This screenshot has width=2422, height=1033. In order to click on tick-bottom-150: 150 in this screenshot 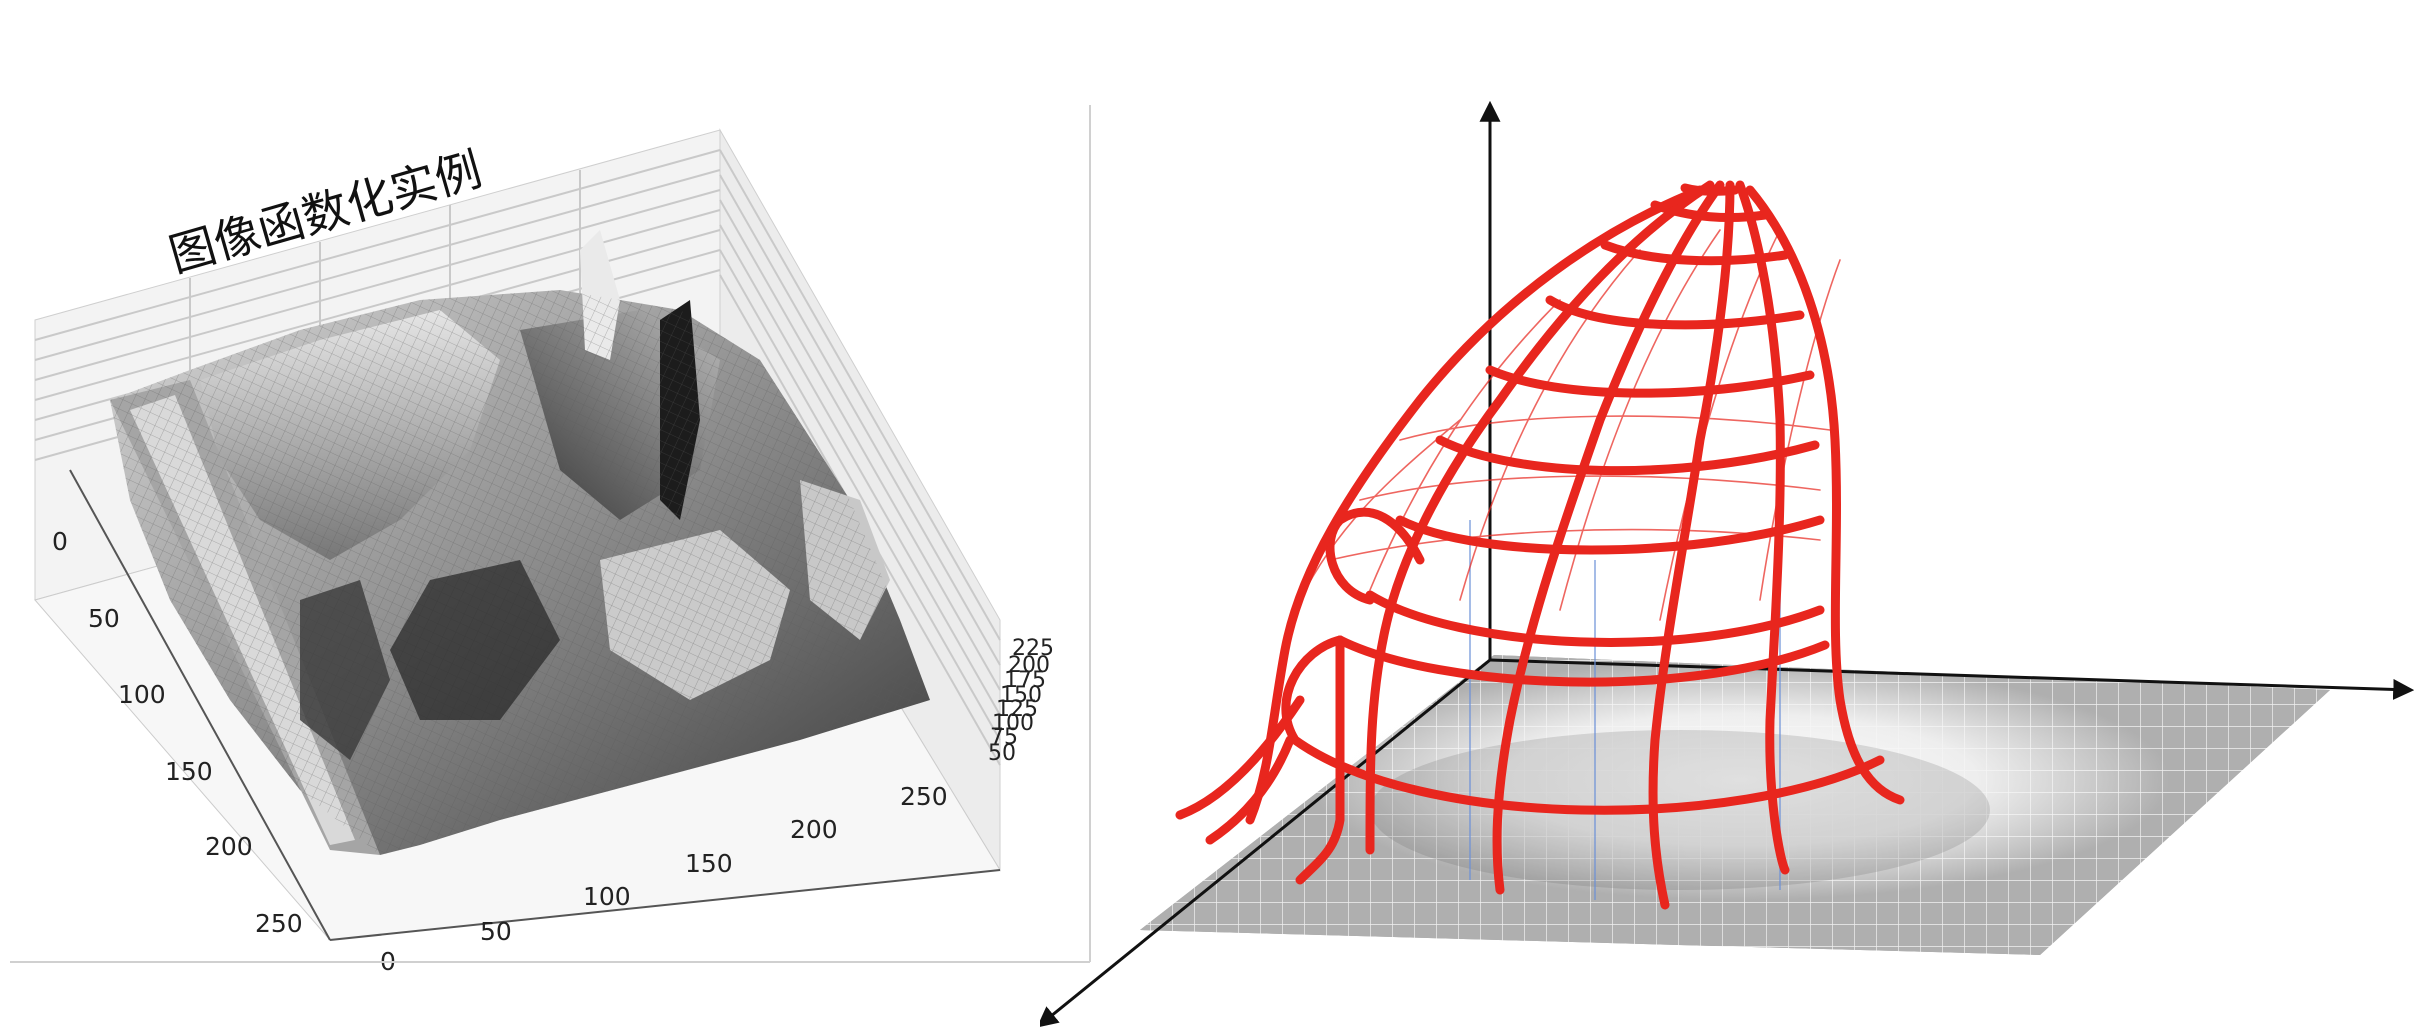, I will do `click(709, 863)`.